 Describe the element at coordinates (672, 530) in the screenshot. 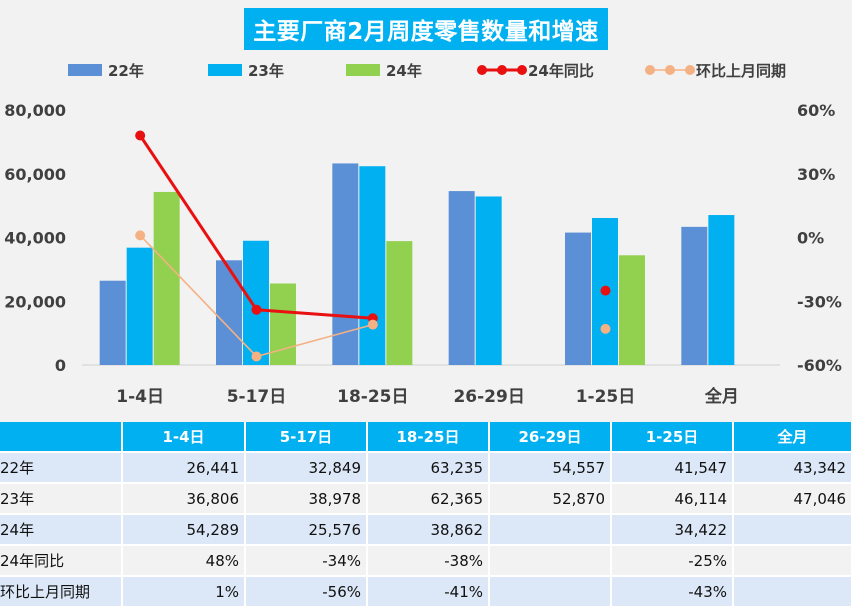

I see `table-cell: 34,422` at that location.